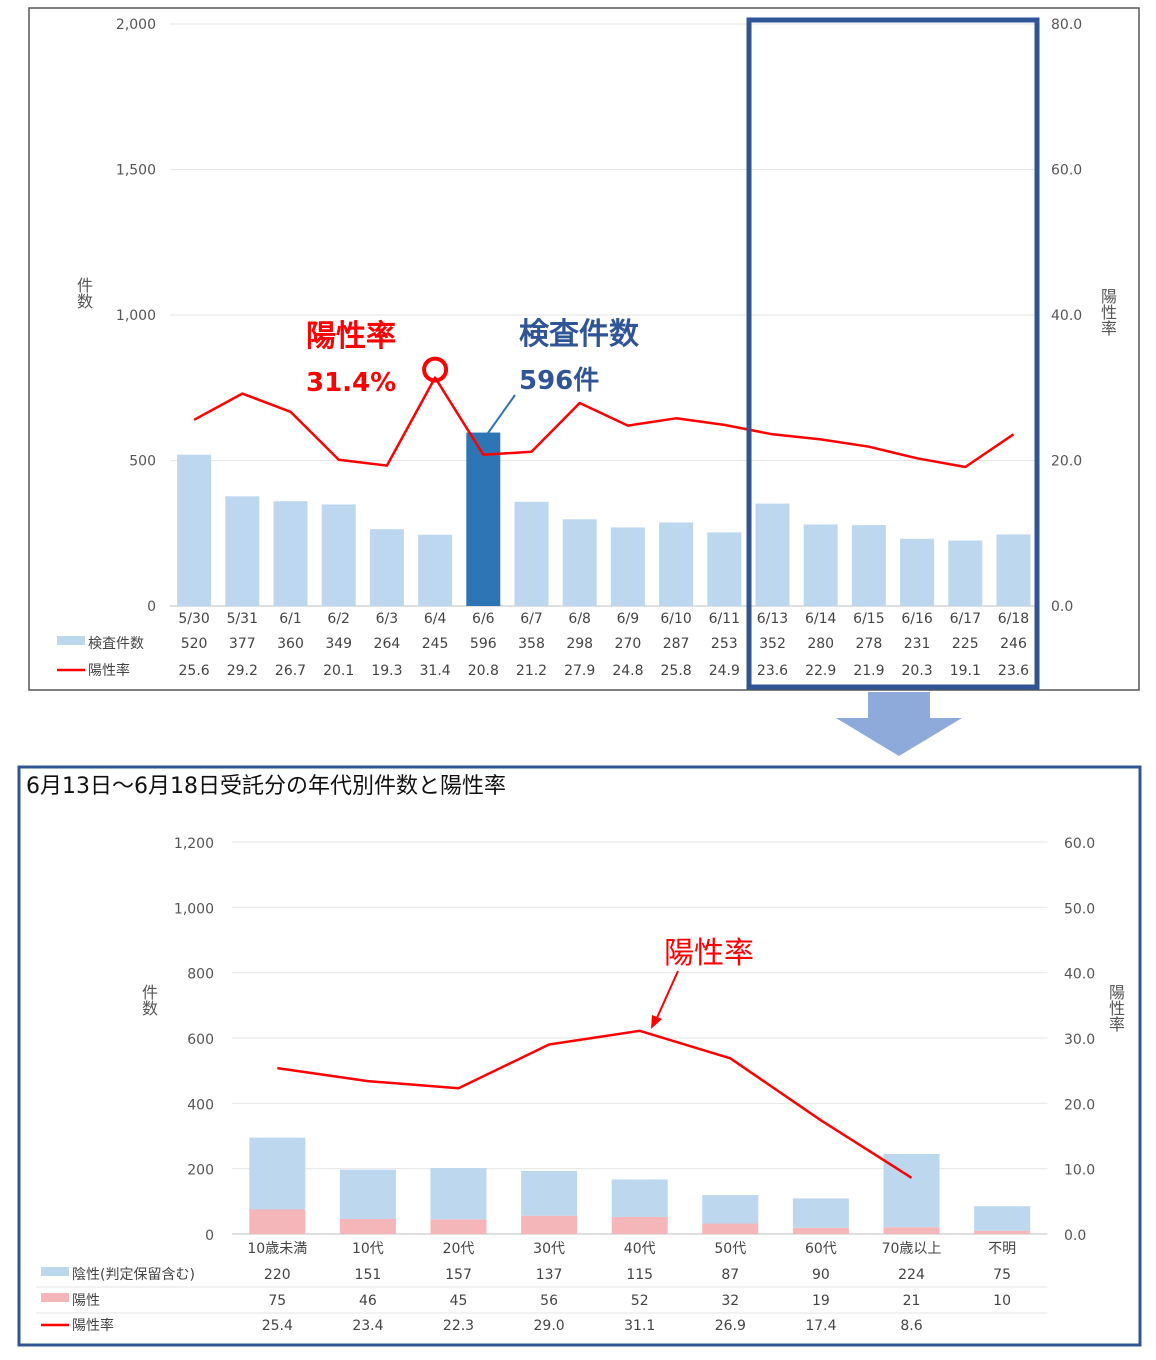 The width and height of the screenshot is (1156, 1360). I want to click on x-tick-label: 10歳未満, so click(277, 1249).